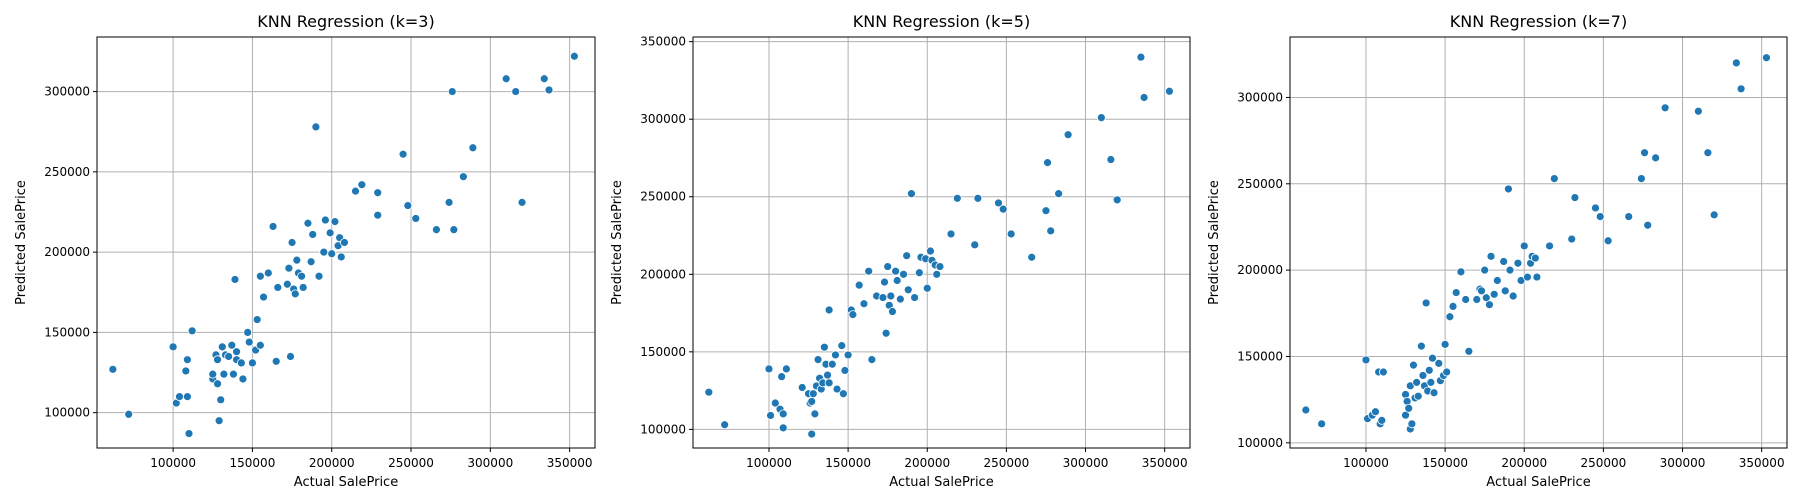  Describe the element at coordinates (1260, 97) in the screenshot. I see `y-tick-label: 300000` at that location.